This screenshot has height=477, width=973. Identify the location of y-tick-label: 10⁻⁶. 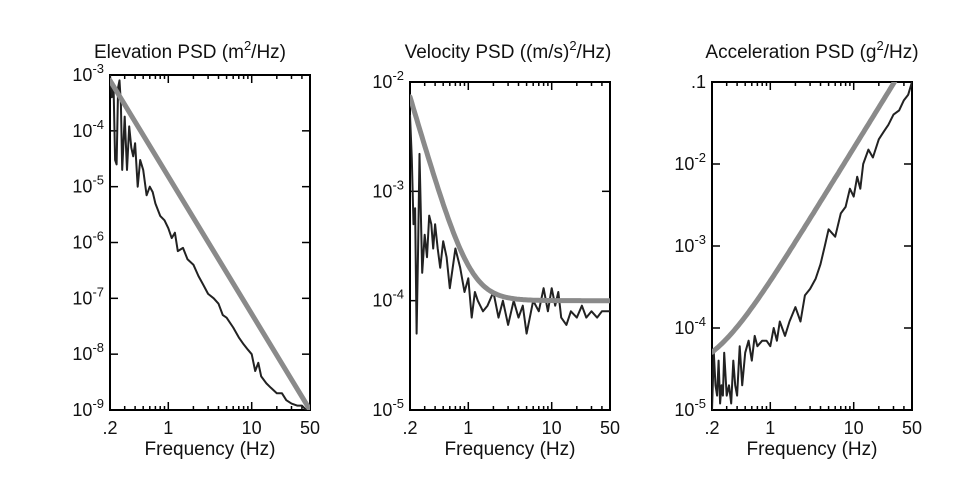
(88, 241).